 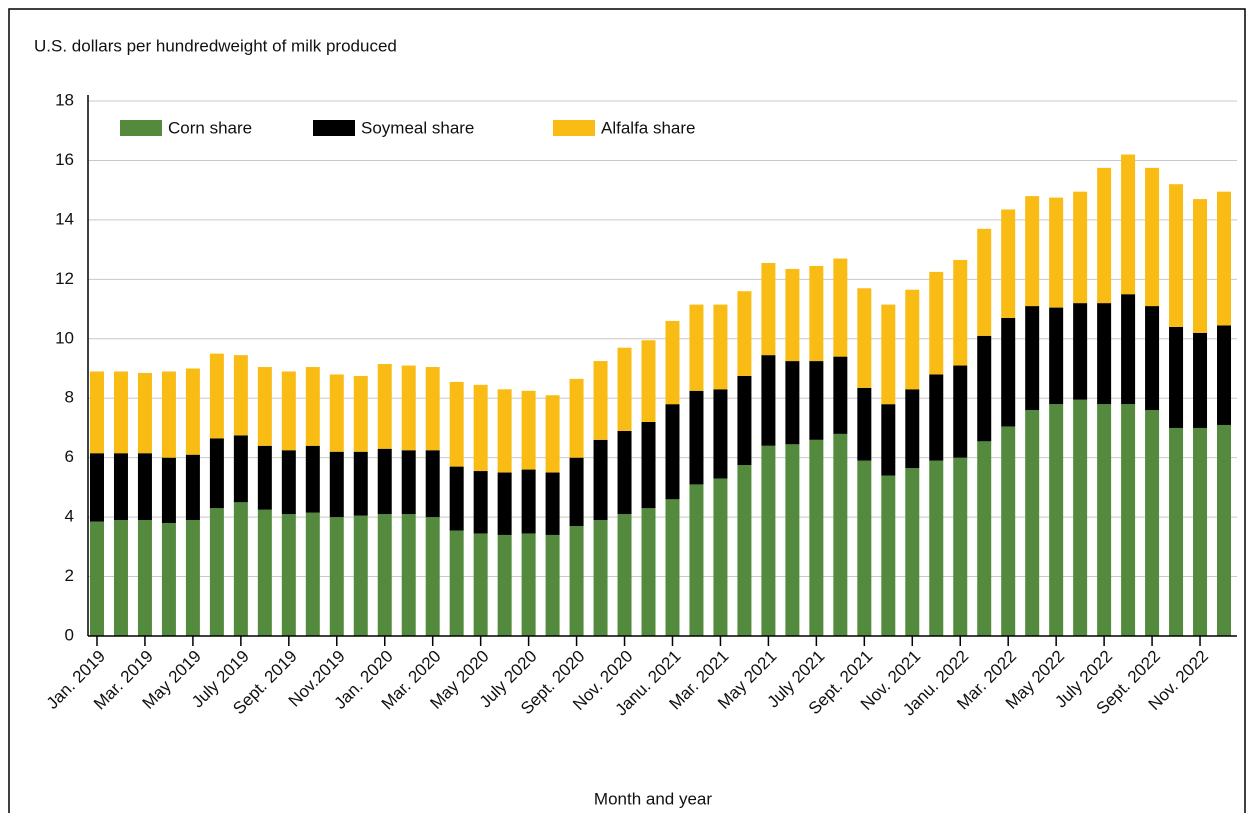 I want to click on x-axis-title: Month and year, so click(x=653, y=798).